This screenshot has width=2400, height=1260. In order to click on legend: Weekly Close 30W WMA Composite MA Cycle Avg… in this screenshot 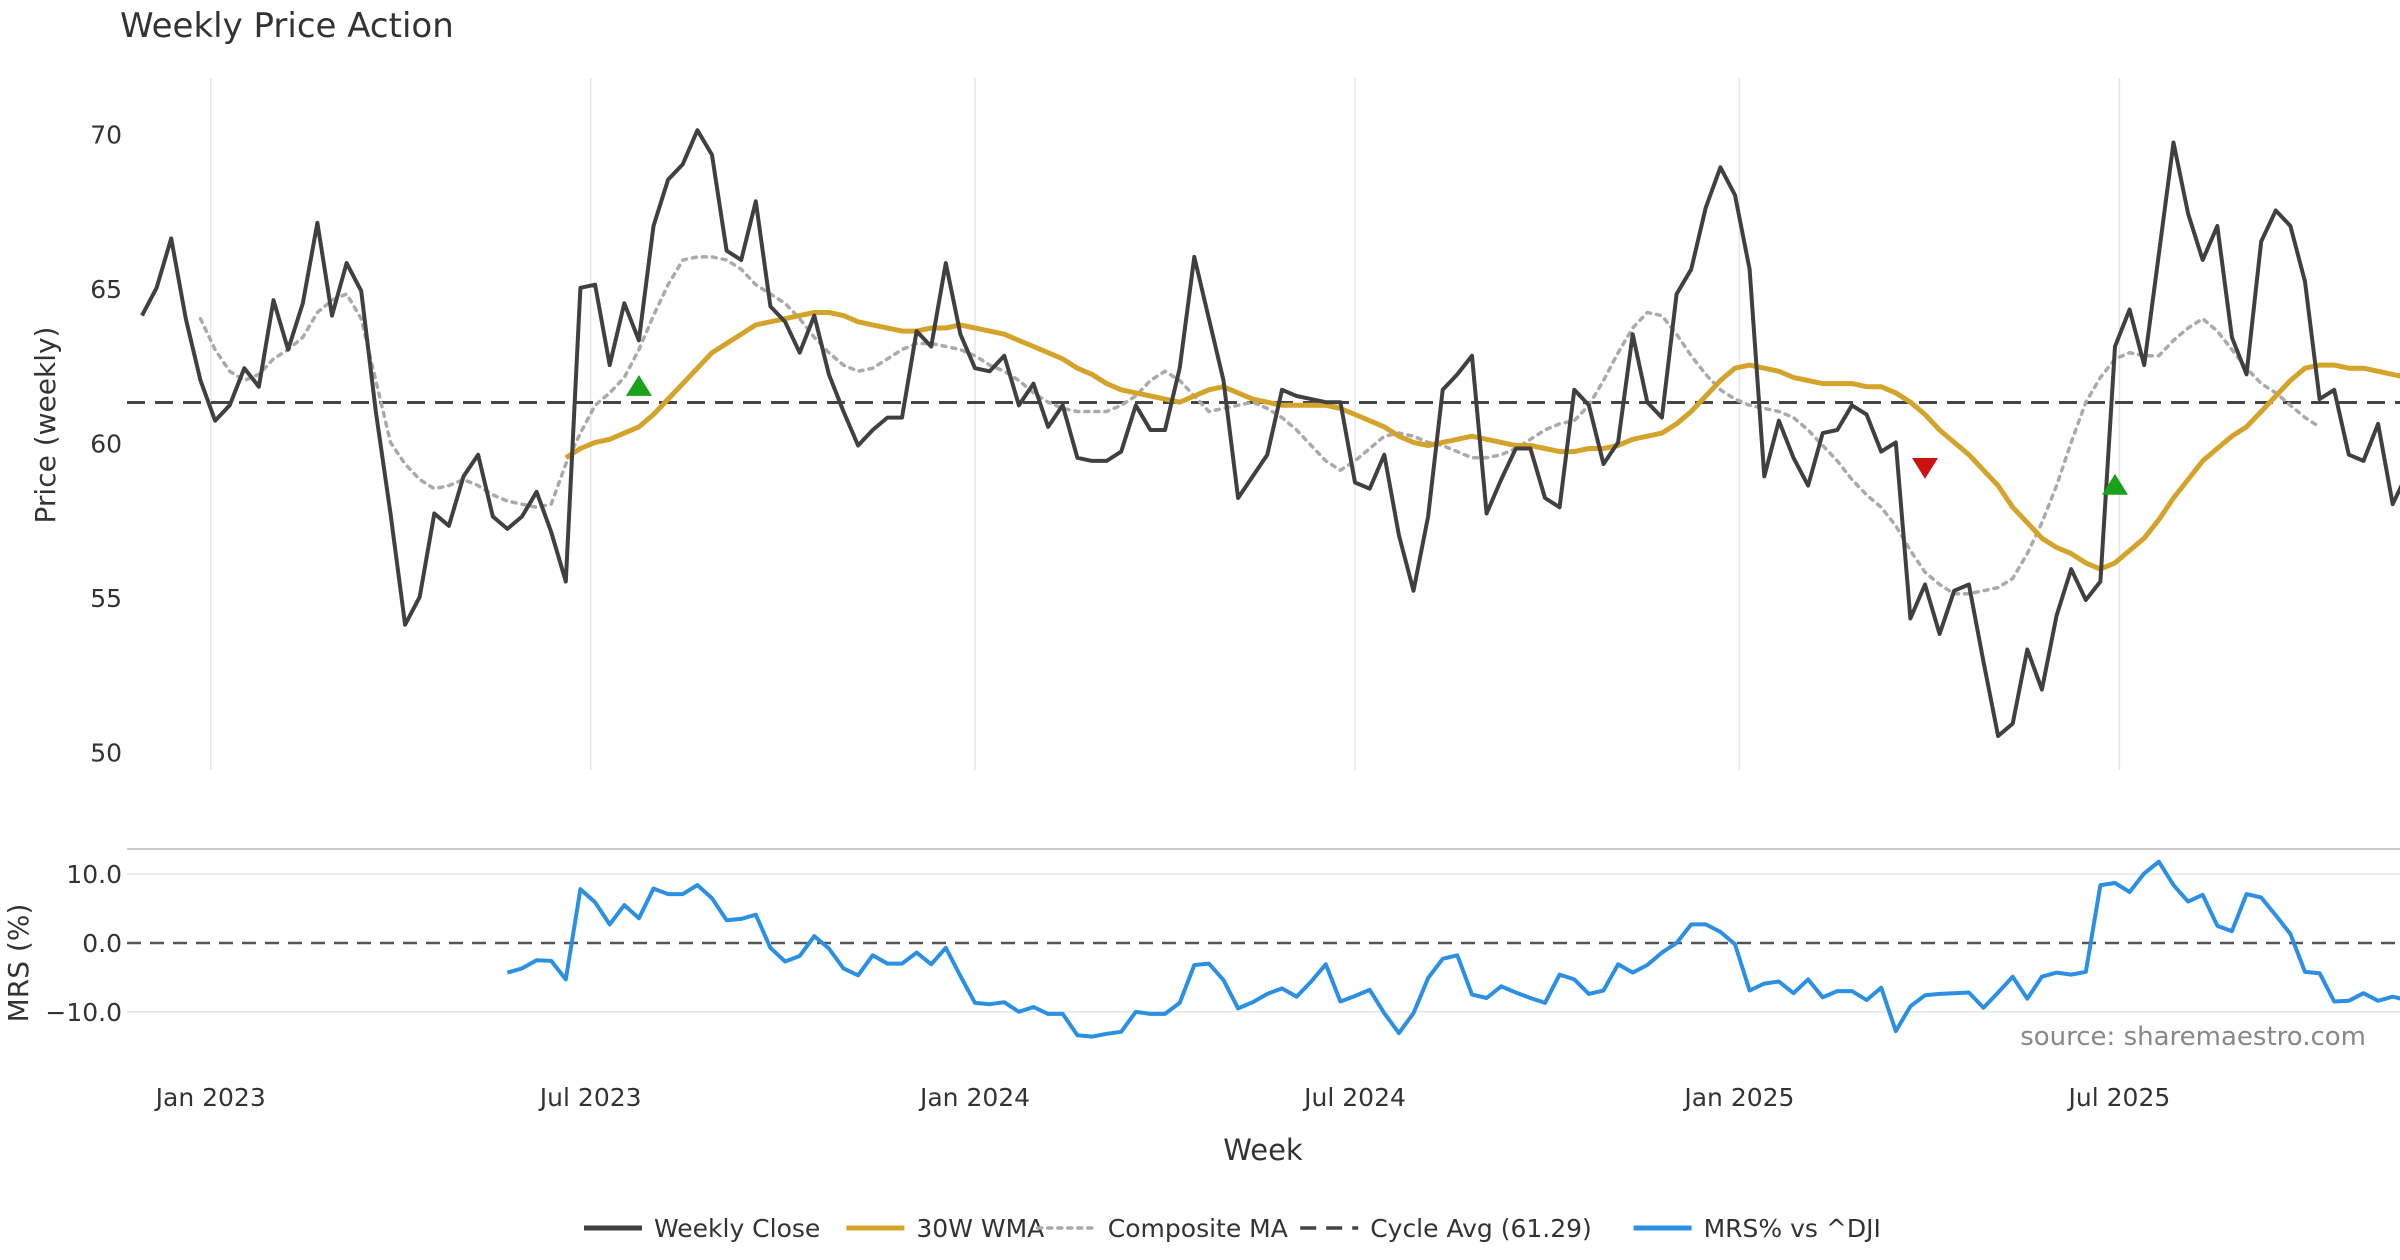, I will do `click(1232, 1228)`.